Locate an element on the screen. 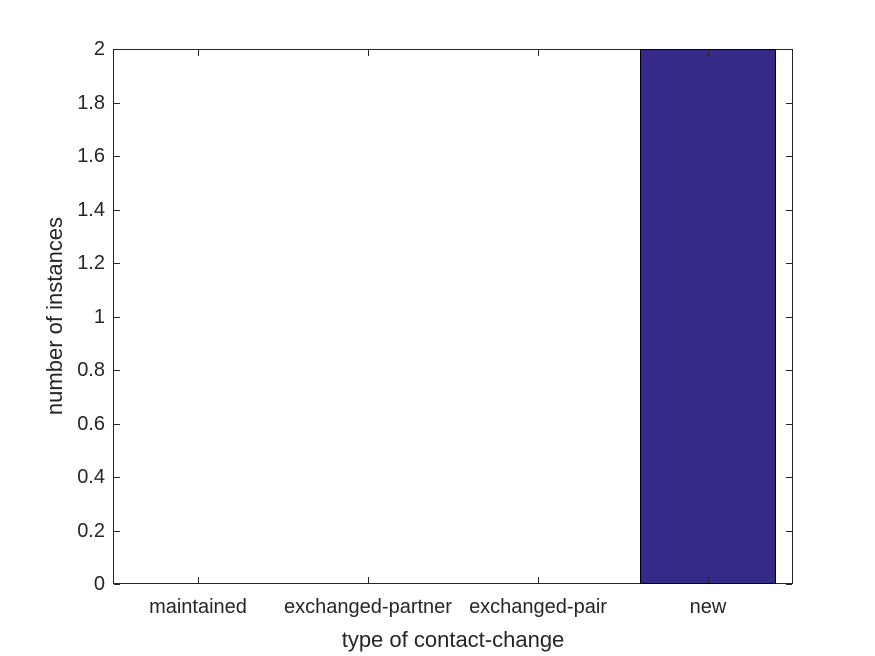 The height and width of the screenshot is (656, 875). y-tick-label: 0.2 is located at coordinates (91, 530).